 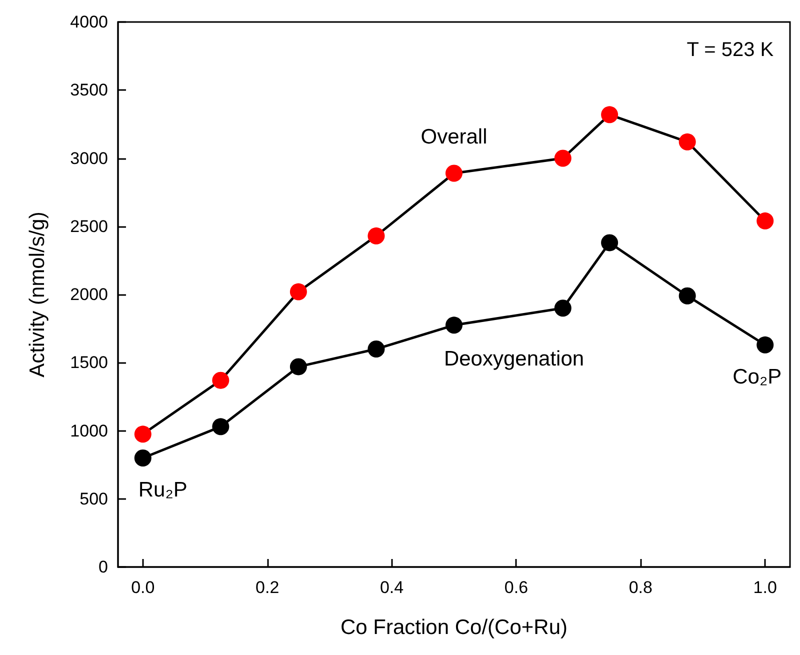 I want to click on y-tick-label: 3500, so click(x=89, y=90).